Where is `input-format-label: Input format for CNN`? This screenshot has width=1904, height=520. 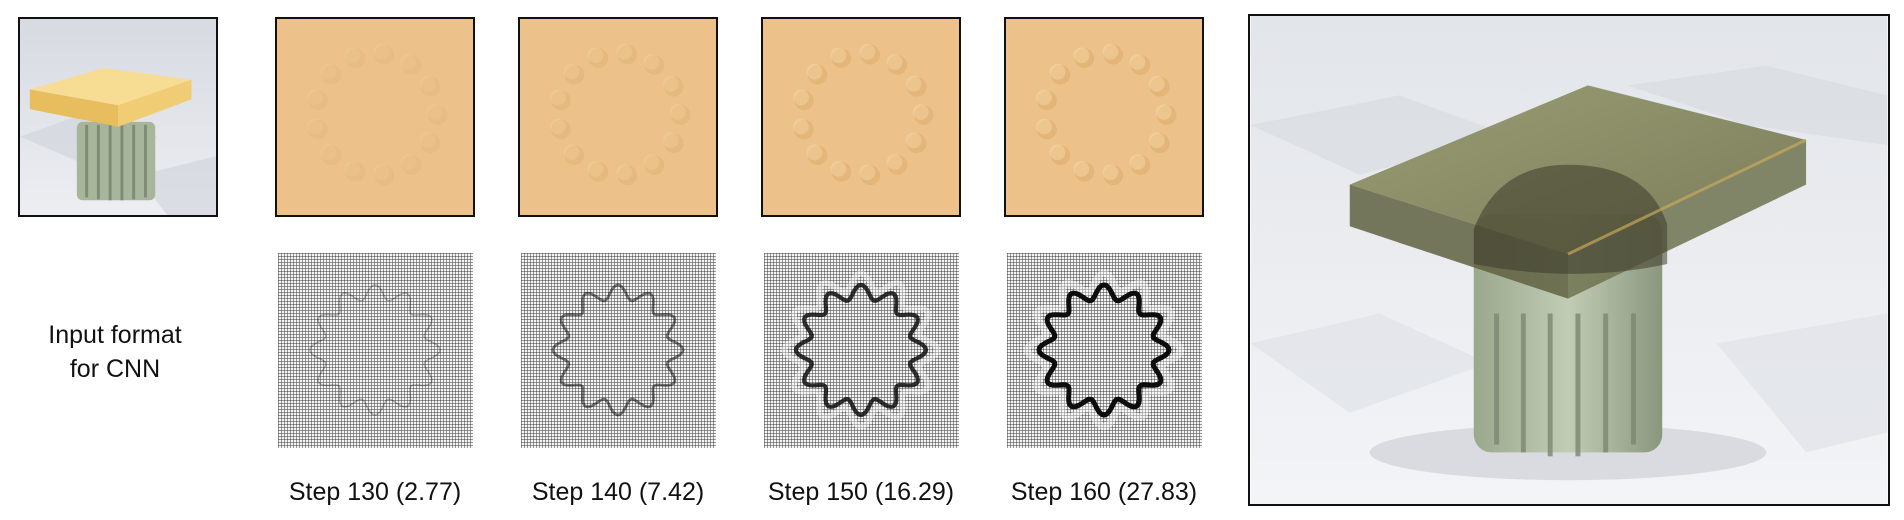 input-format-label: Input format for CNN is located at coordinates (115, 352).